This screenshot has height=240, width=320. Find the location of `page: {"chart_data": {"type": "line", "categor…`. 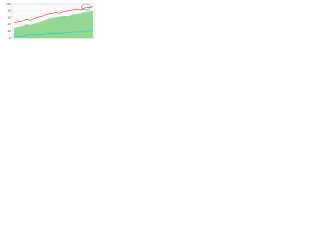

page: {"chart_data": {"type": "line", "categor… is located at coordinates (50, 24).